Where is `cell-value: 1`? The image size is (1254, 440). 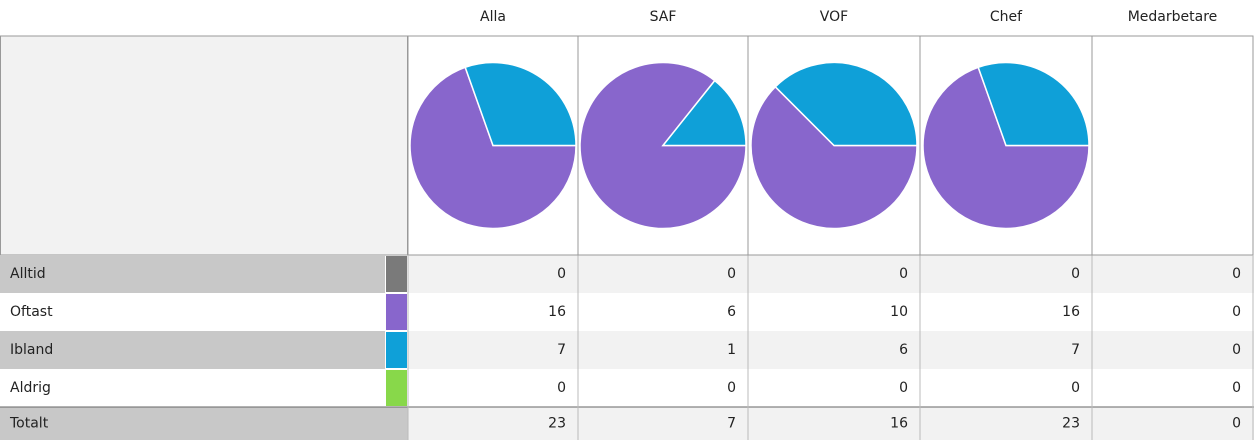 cell-value: 1 is located at coordinates (731, 350).